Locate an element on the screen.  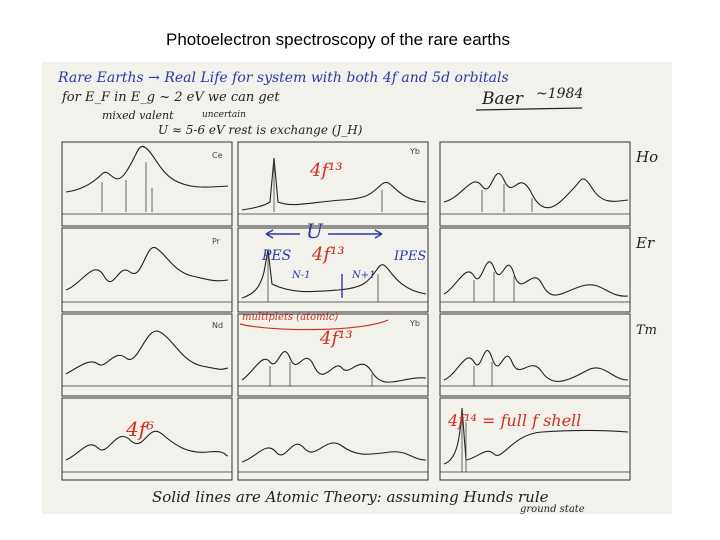
label-4f13-low: 4f¹³ is located at coordinates (336, 338).